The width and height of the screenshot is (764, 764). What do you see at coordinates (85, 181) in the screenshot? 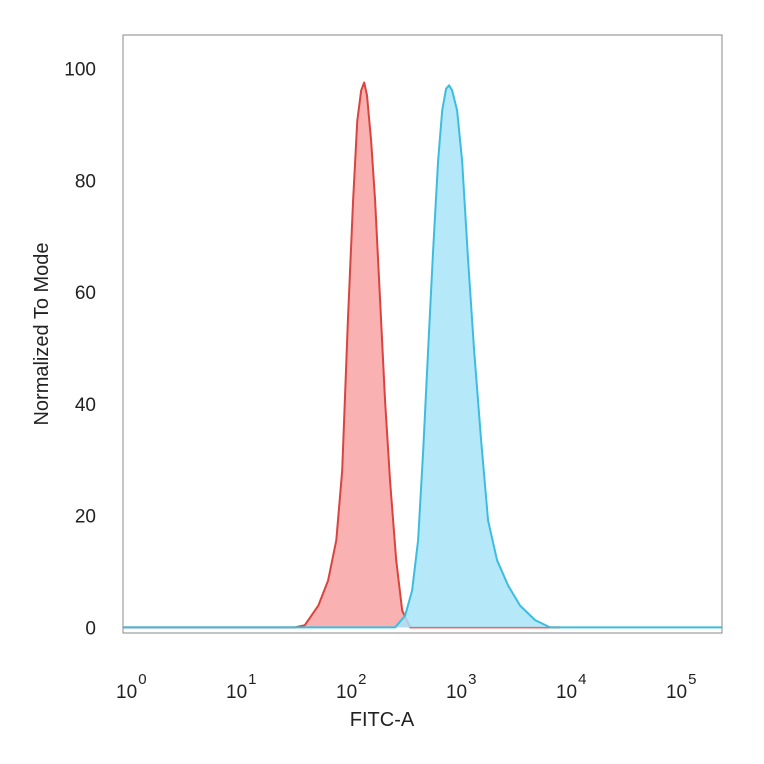
I see `y-tick-label: 80` at bounding box center [85, 181].